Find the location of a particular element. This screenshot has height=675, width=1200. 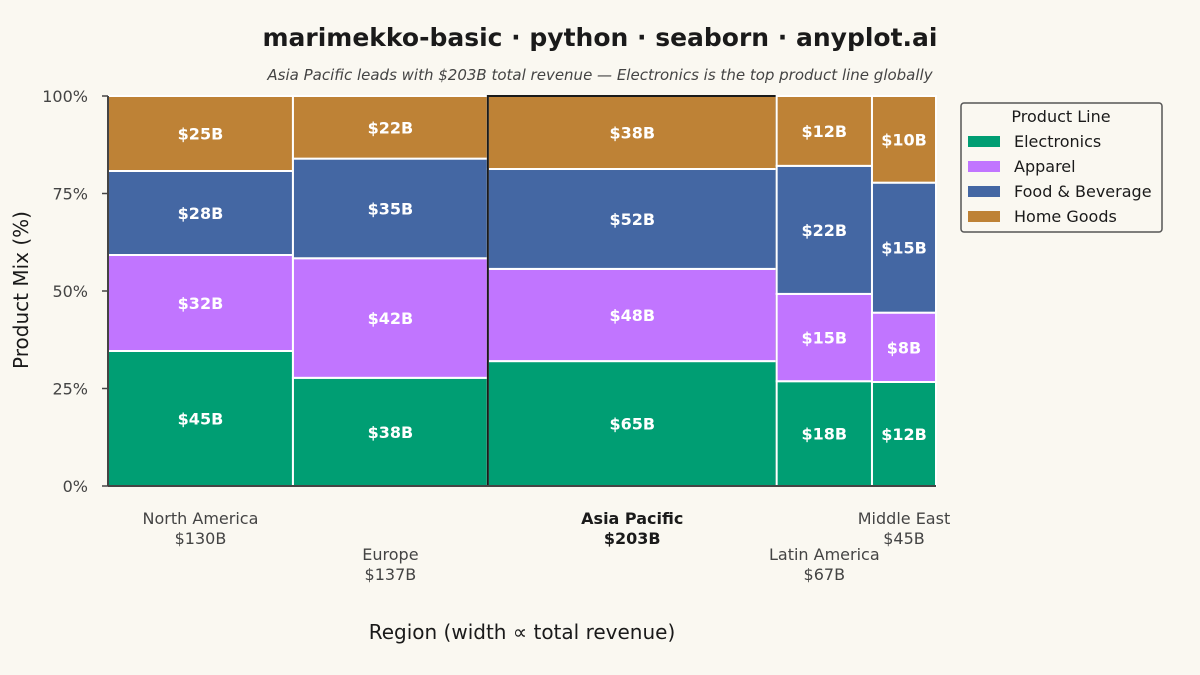

region-total-label: $203B is located at coordinates (632, 538).